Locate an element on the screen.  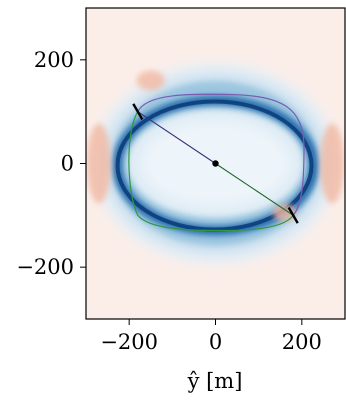
y-tick-label: 200 is located at coordinates (54, 60).